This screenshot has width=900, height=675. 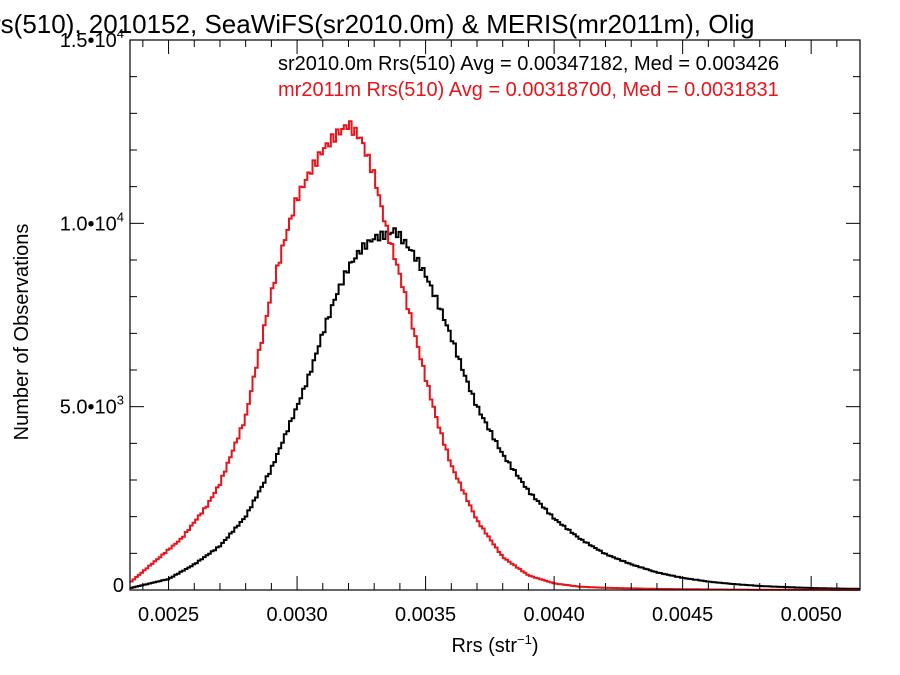 What do you see at coordinates (682, 615) in the screenshot?
I see `x-tick-label: 0.0045` at bounding box center [682, 615].